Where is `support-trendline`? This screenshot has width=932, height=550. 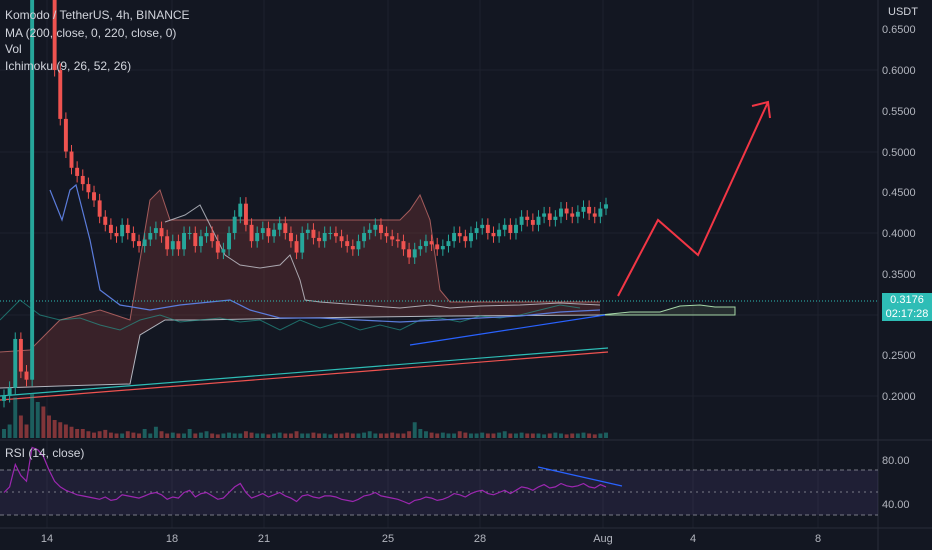 support-trendline is located at coordinates (507, 330).